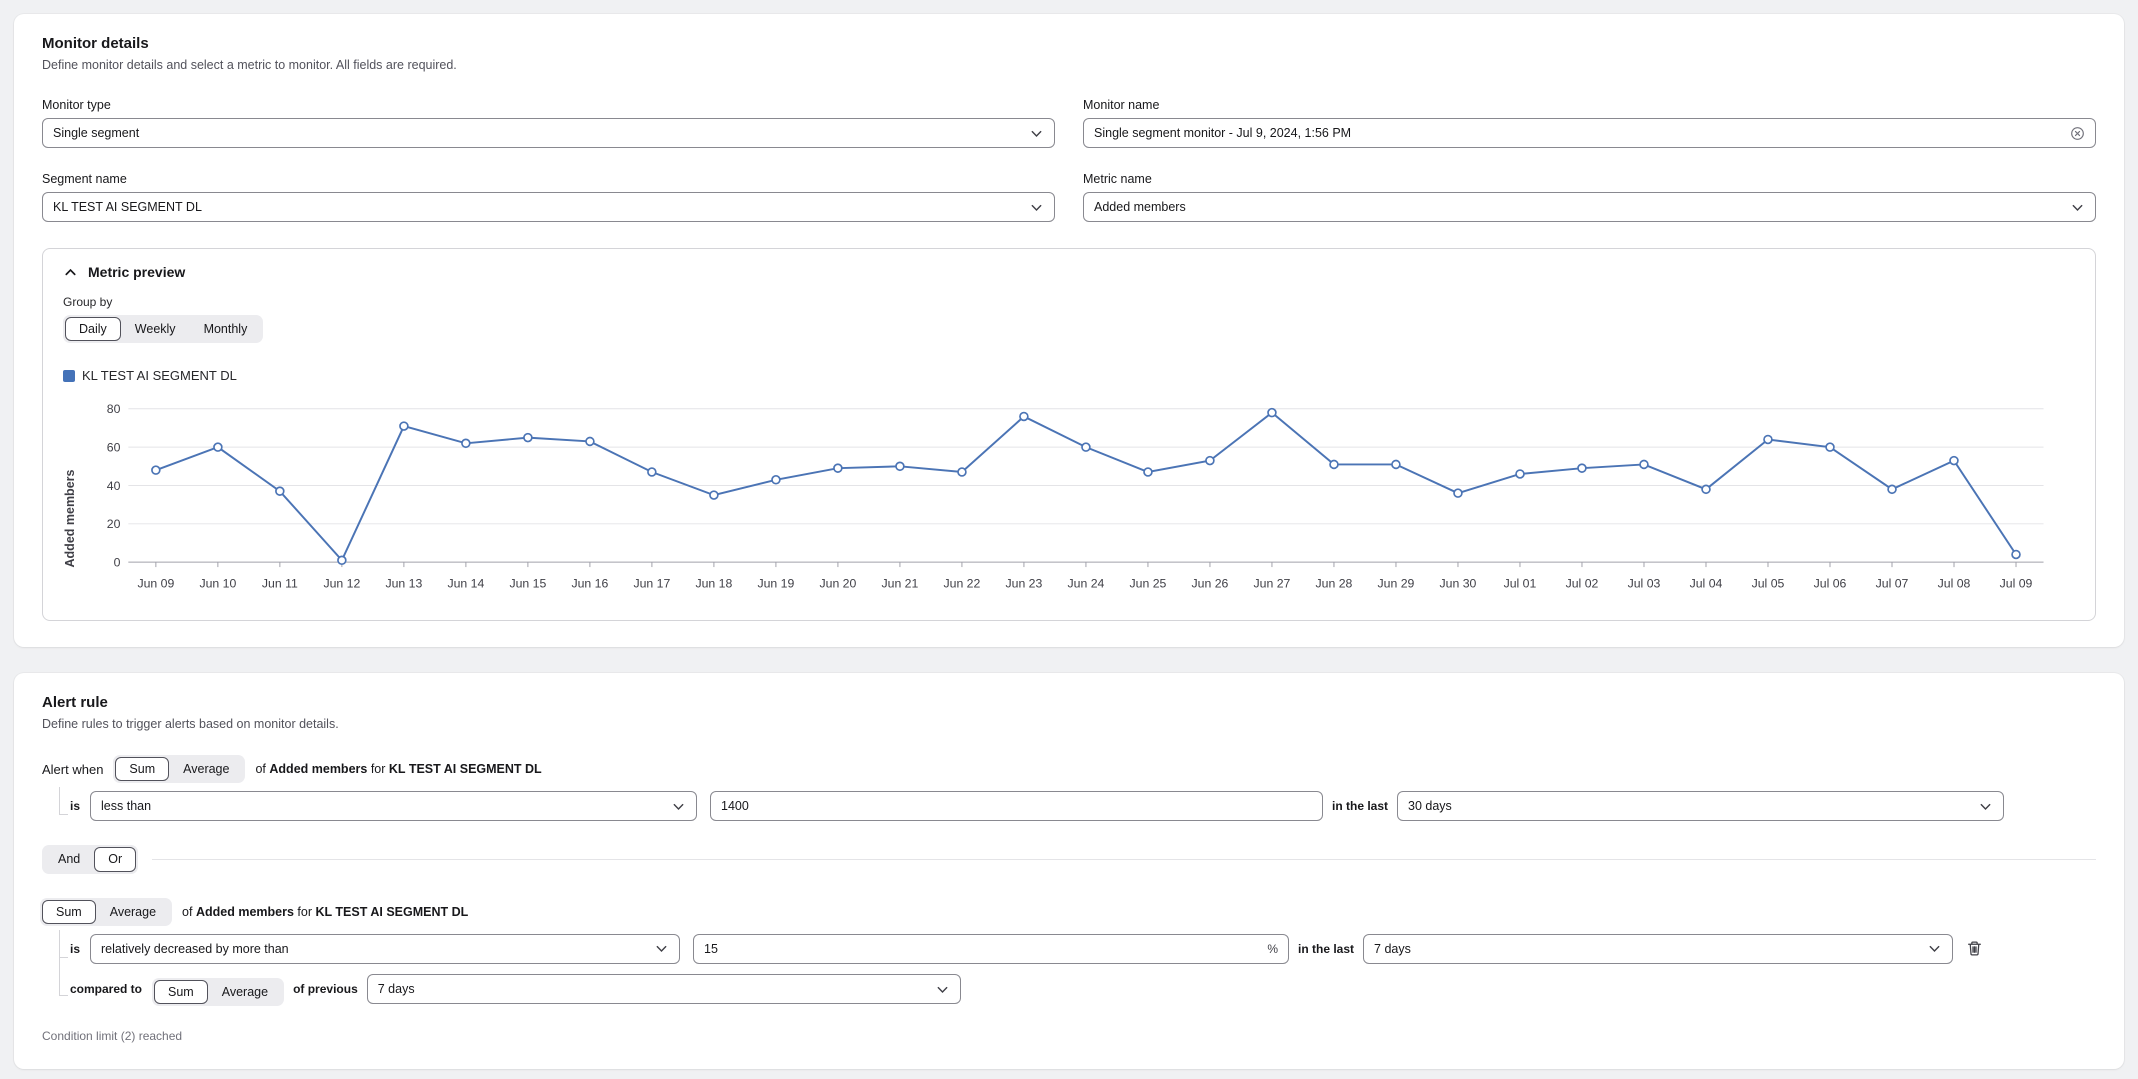  Describe the element at coordinates (217, 584) in the screenshot. I see `svg-text: Jun 10` at that location.